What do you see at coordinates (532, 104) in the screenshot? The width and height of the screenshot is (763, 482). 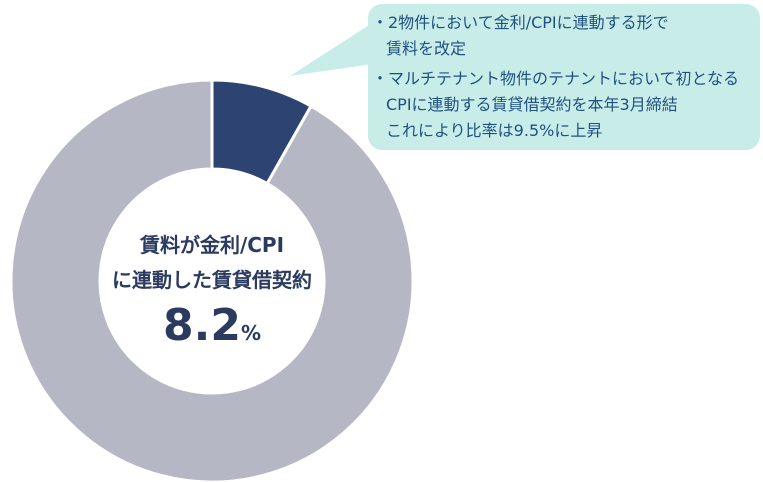 I see `annotation: CPIに連動する賃貸借契約を本年3月締結` at bounding box center [532, 104].